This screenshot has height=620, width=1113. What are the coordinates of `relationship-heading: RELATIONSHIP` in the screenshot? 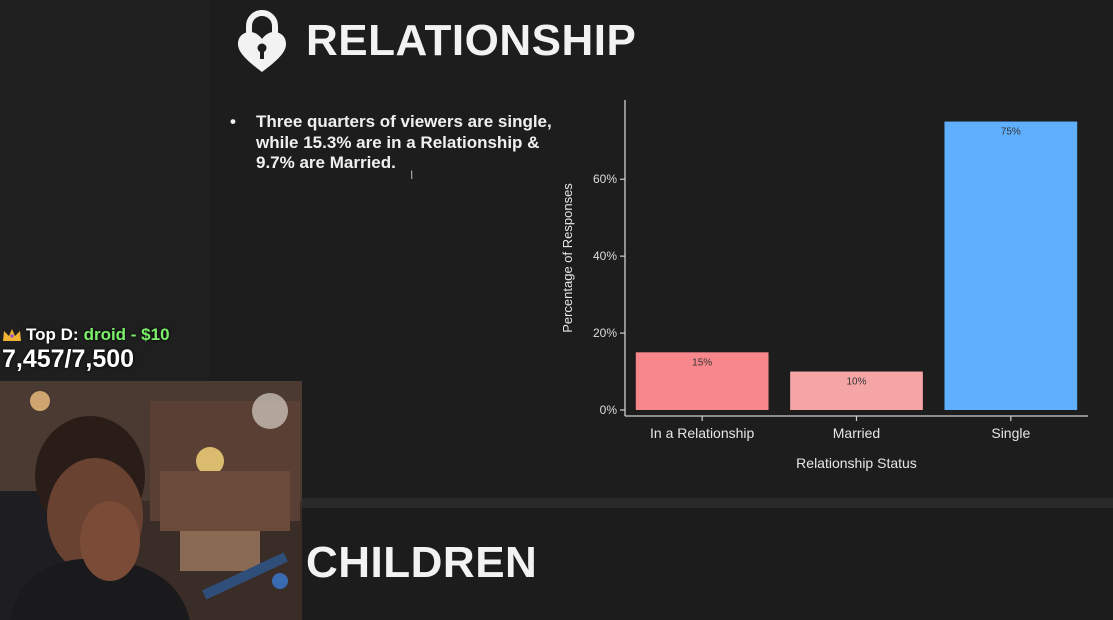 It's located at (436, 41).